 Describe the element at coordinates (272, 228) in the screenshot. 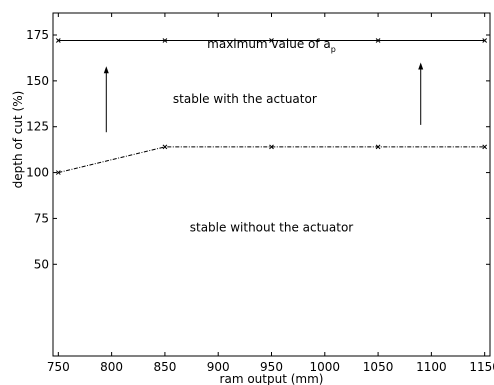

I see `annotation-stable-without-actuator: stable without the actuator` at that location.